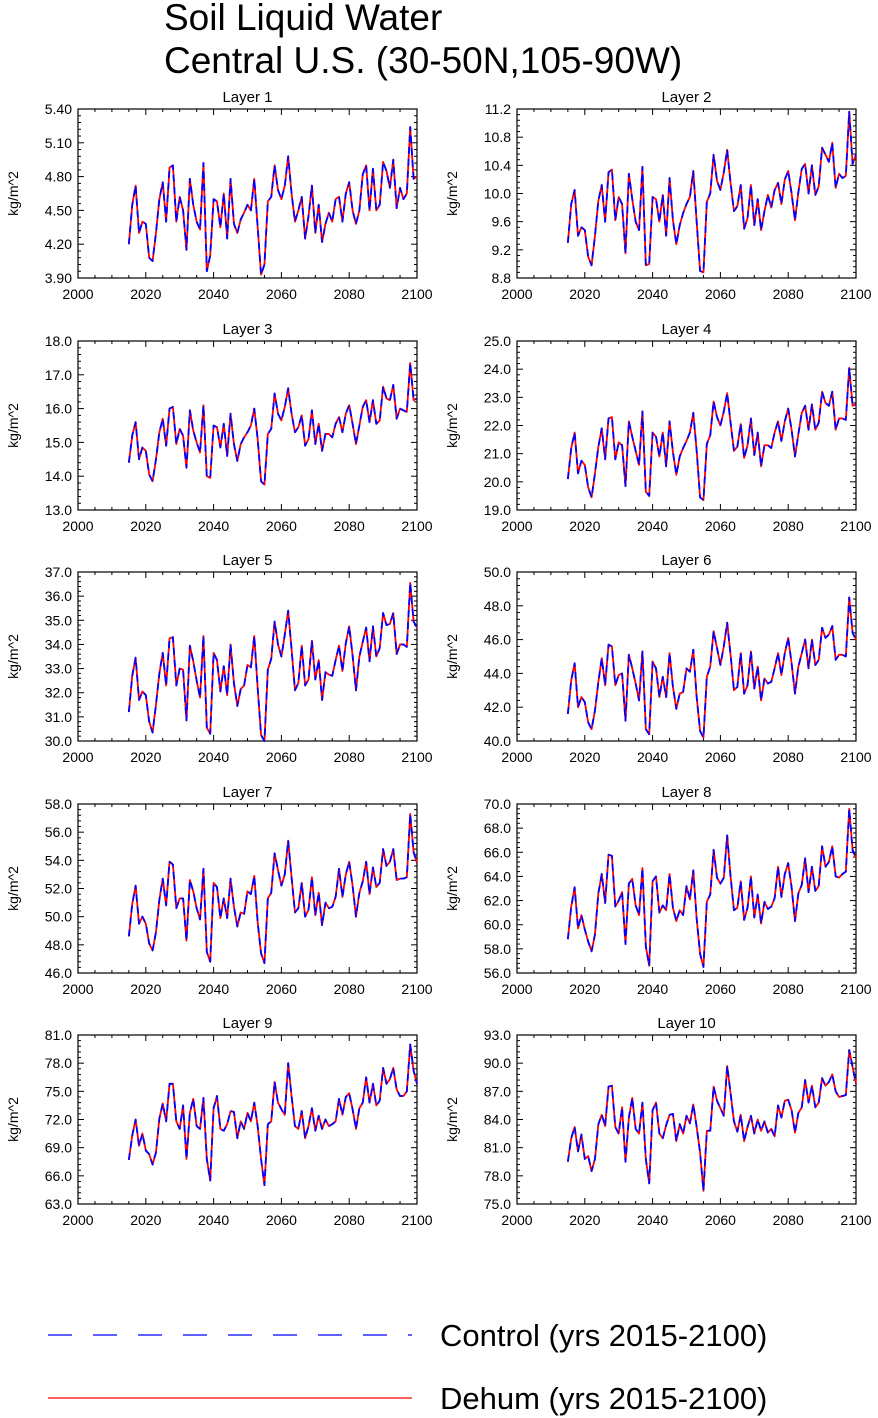  Describe the element at coordinates (497, 1204) in the screenshot. I see `y-tick-label: 75.0` at that location.